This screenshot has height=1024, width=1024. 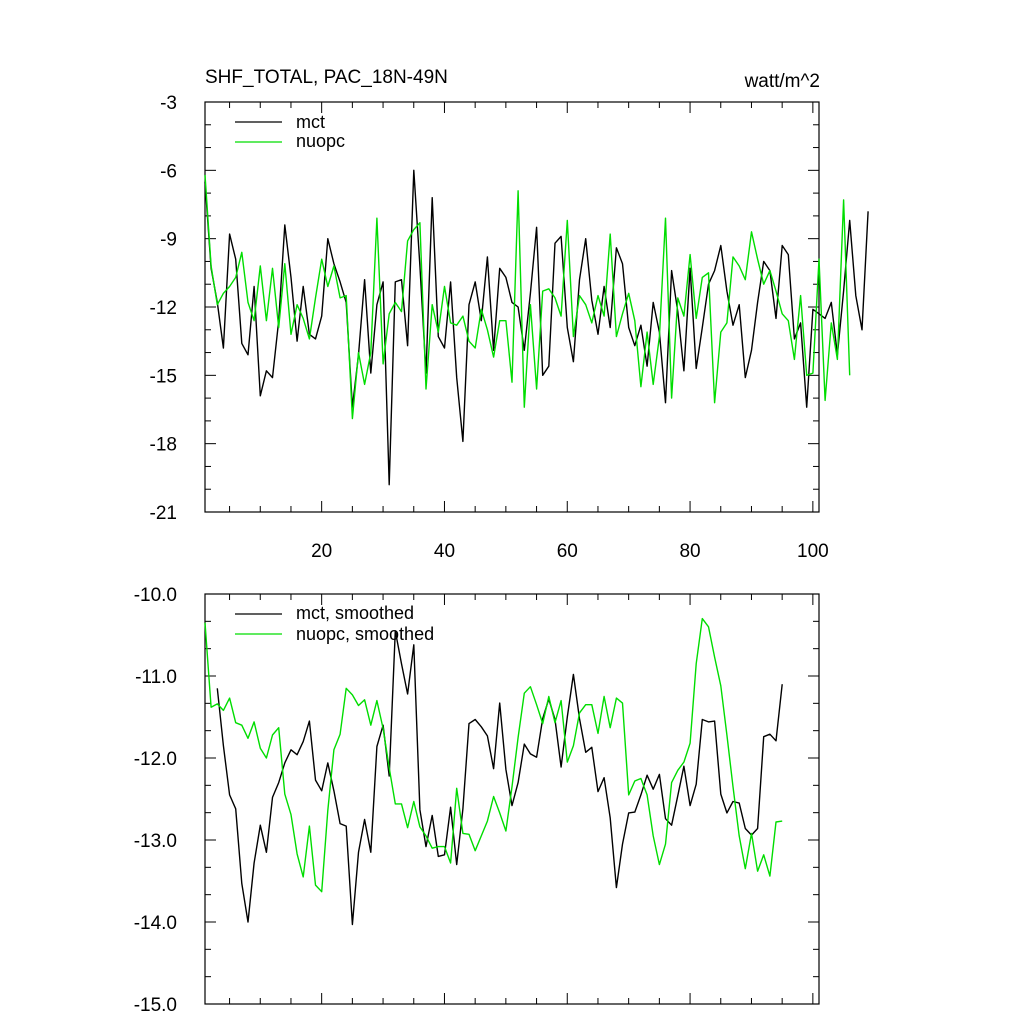 What do you see at coordinates (782, 81) in the screenshot?
I see `top-chart-units: watt/m^2` at bounding box center [782, 81].